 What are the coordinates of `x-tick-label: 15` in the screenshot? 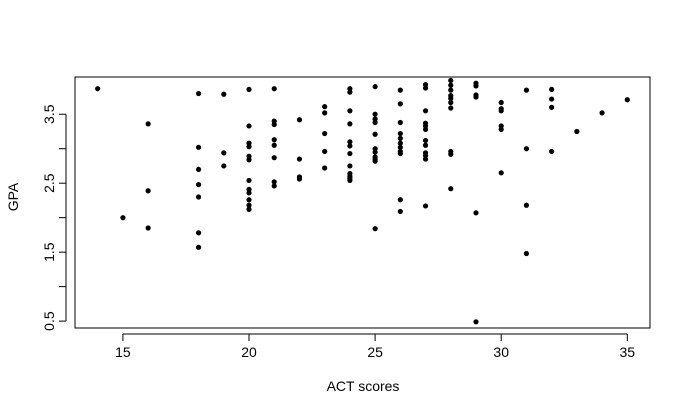 It's located at (123, 352).